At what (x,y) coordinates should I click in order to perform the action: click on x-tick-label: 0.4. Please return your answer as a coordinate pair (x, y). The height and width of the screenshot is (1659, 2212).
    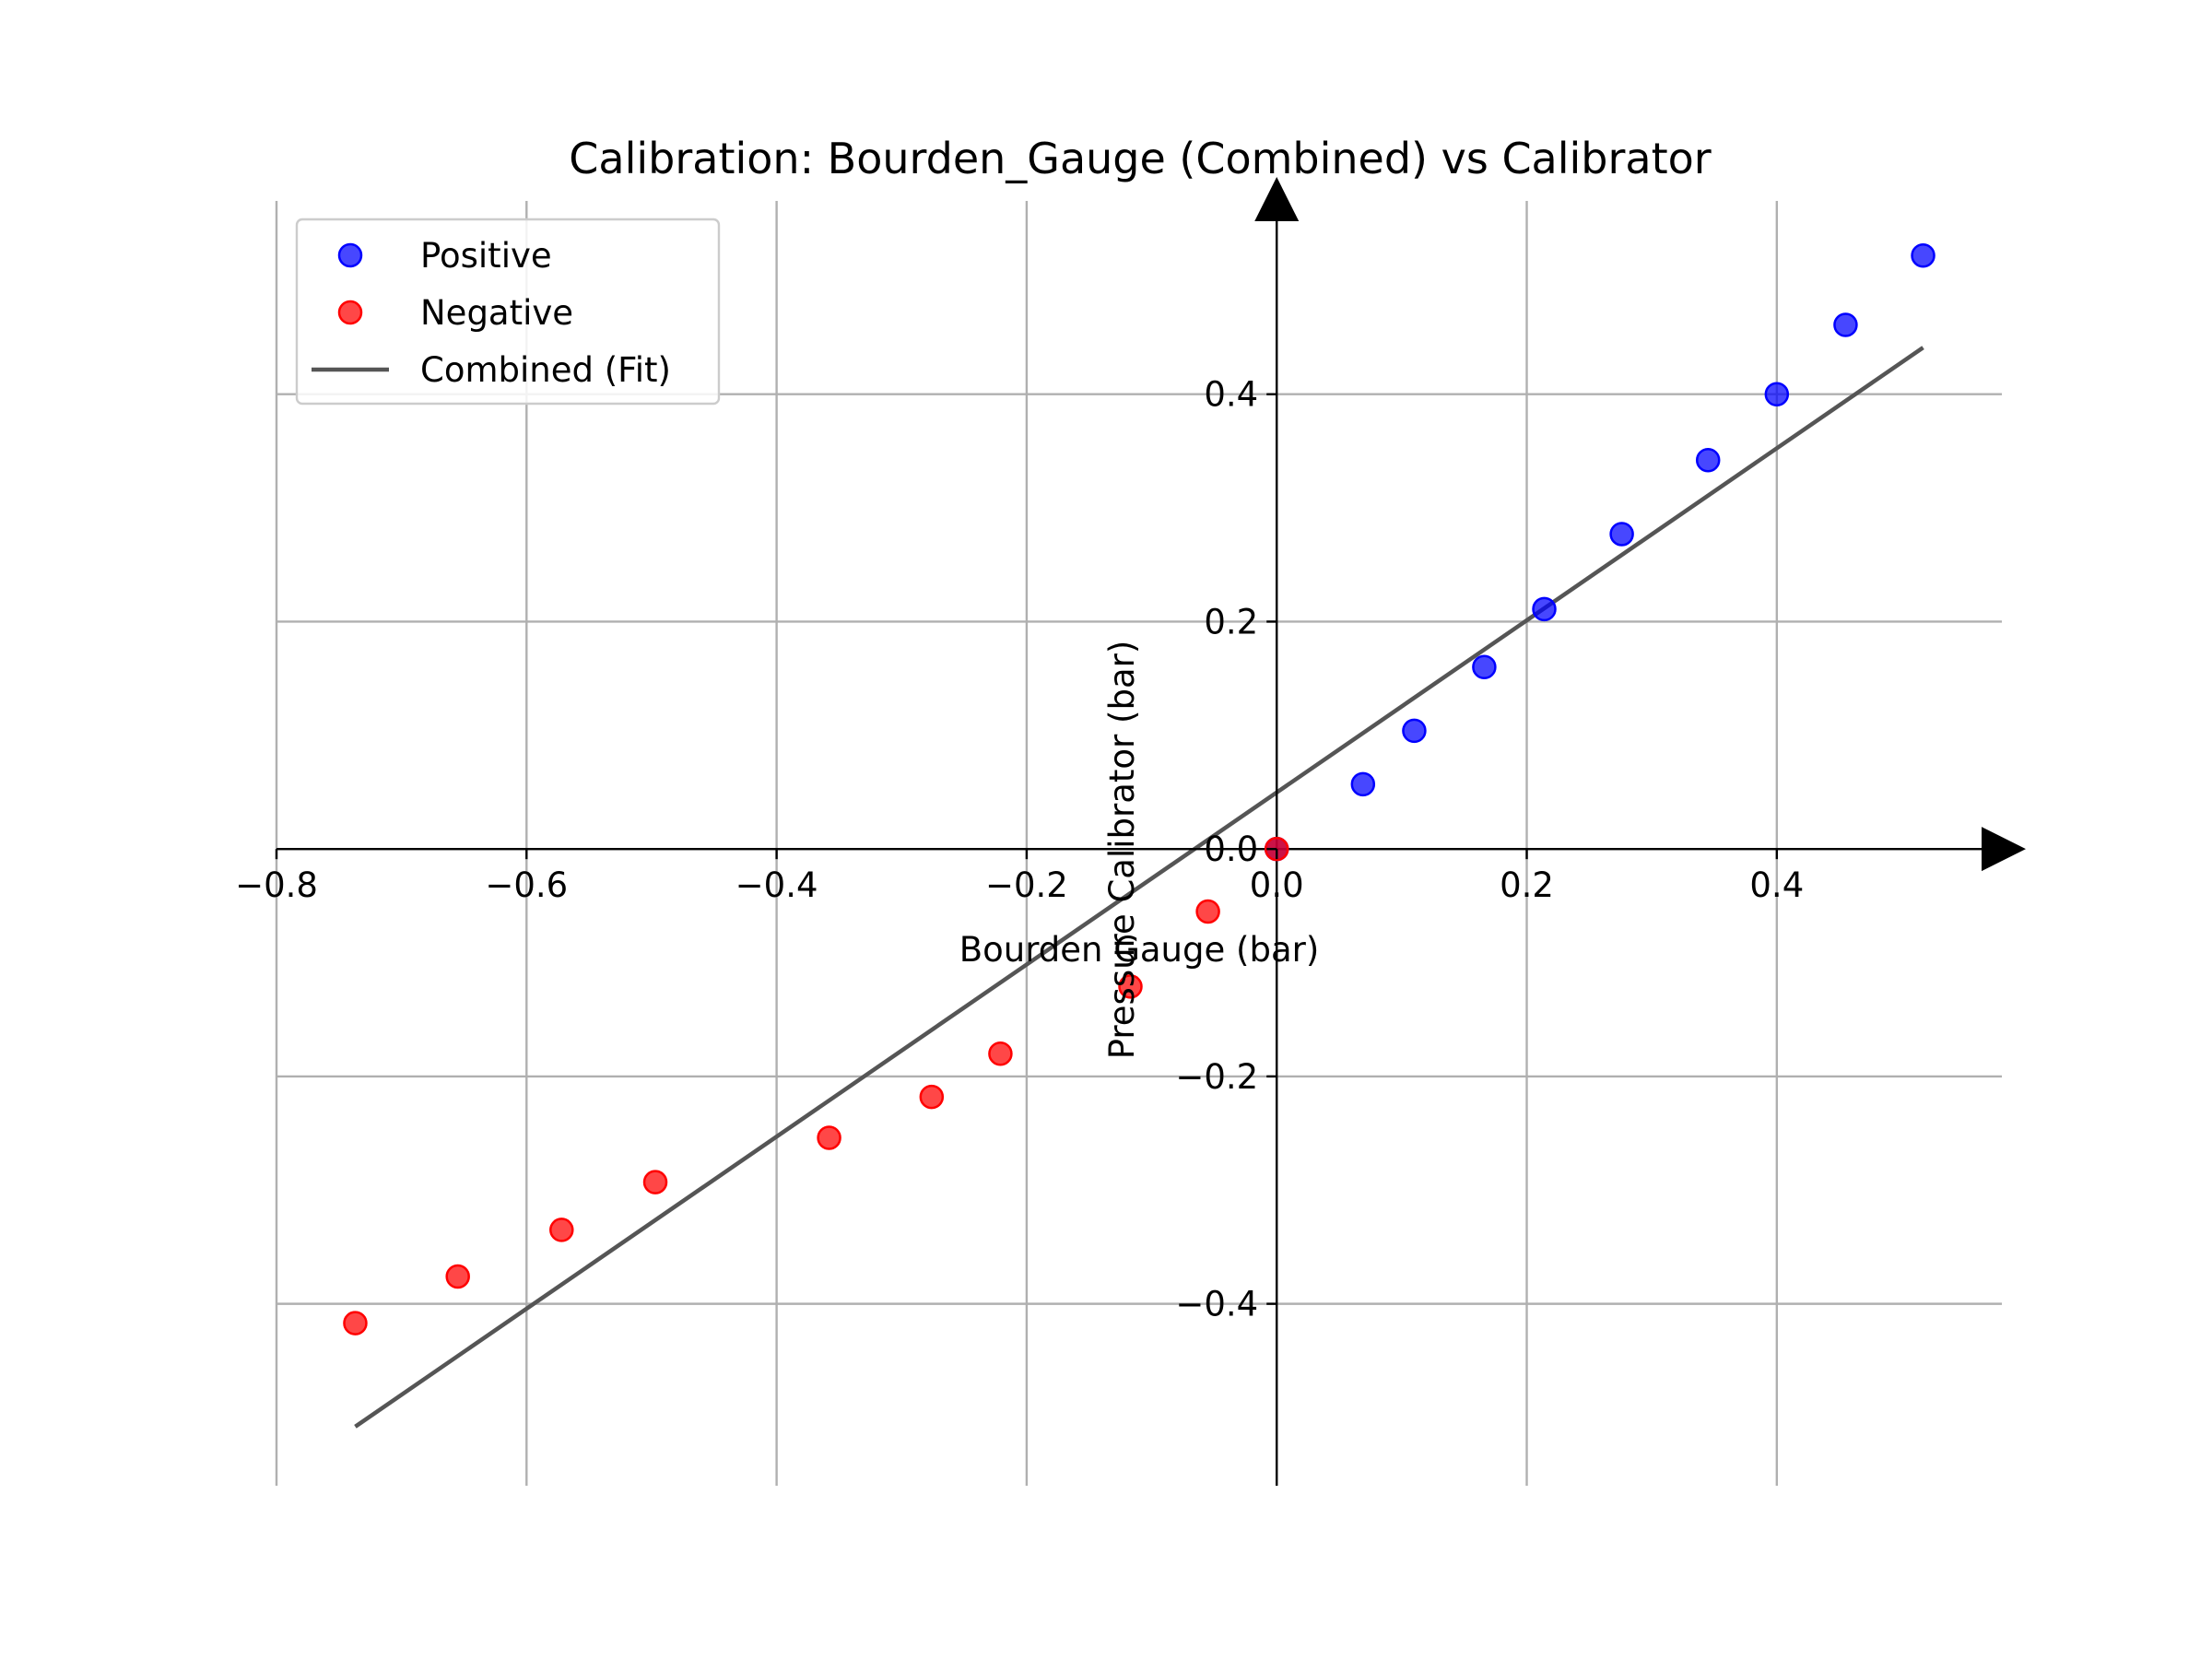
    Looking at the image, I should click on (1776, 885).